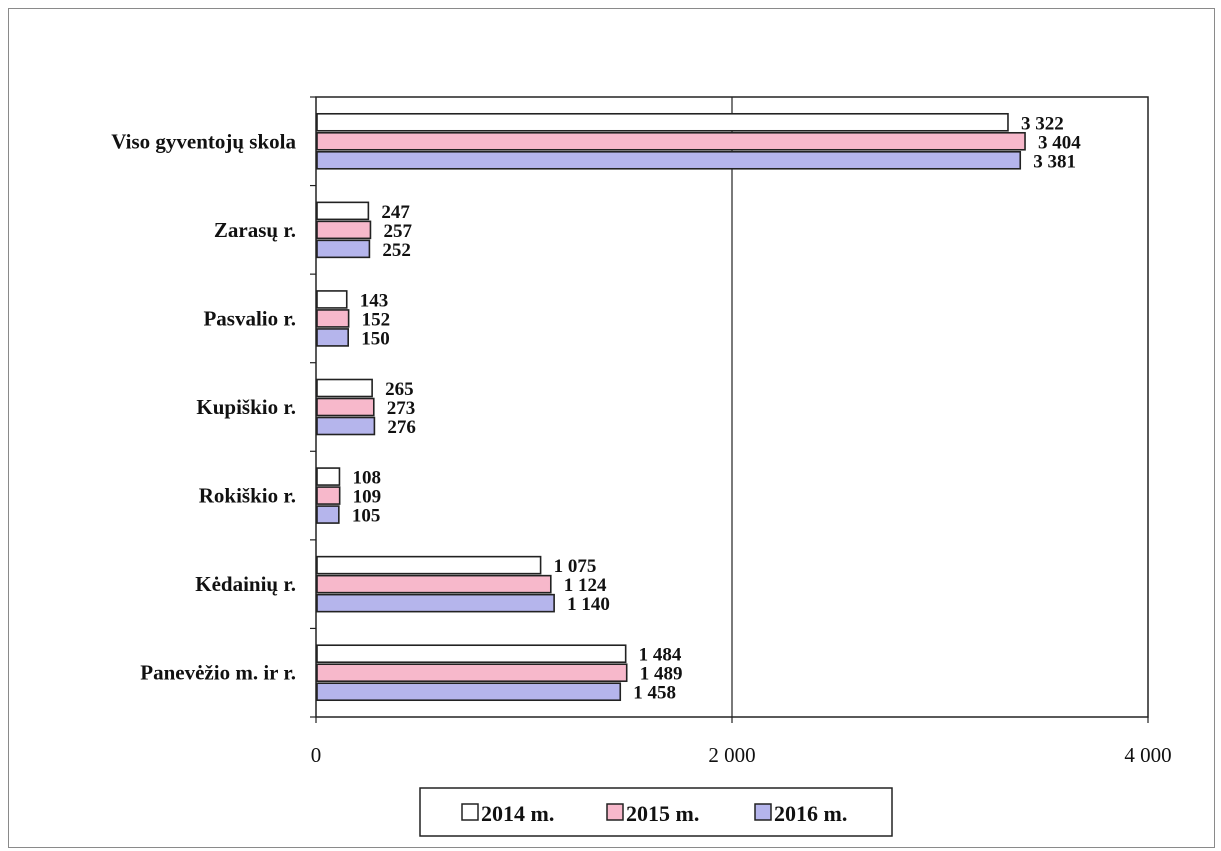 The height and width of the screenshot is (851, 1221). Describe the element at coordinates (374, 300) in the screenshot. I see `data-label: 143` at that location.